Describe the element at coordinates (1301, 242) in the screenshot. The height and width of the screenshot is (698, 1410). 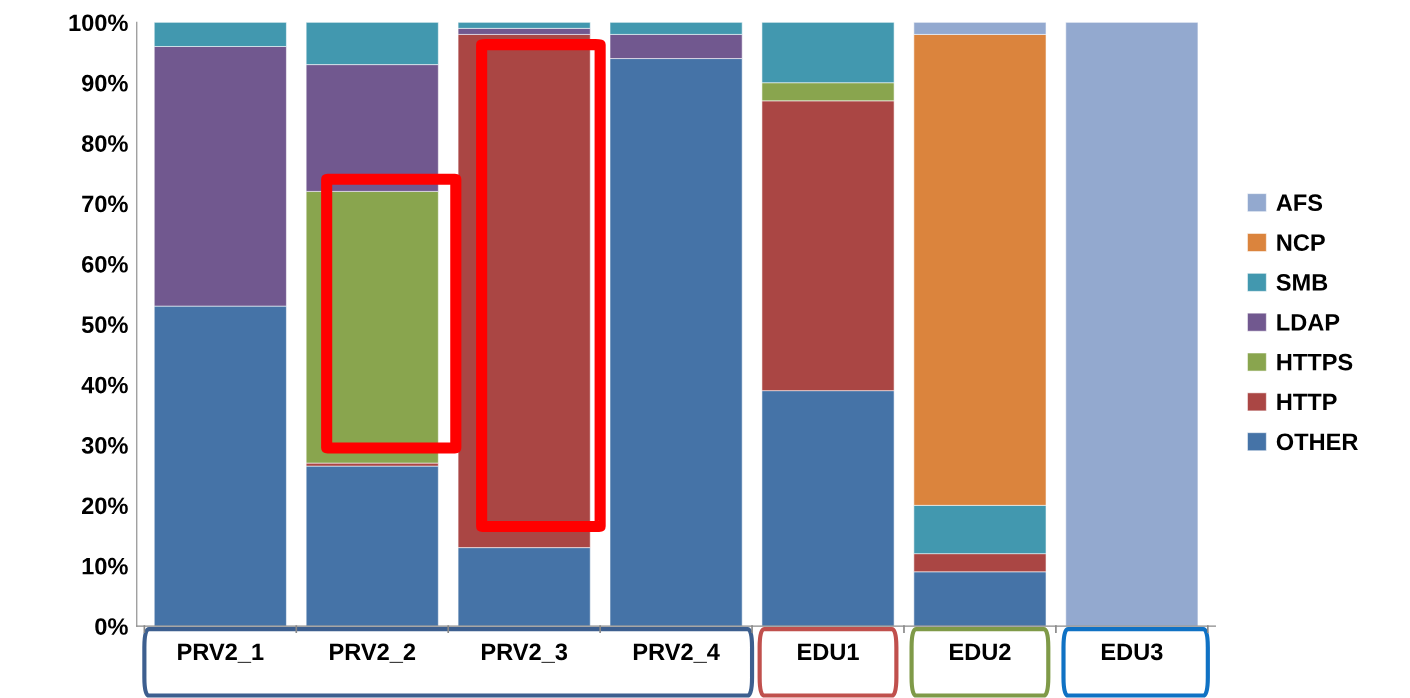
I see `legend-label: NCP` at that location.